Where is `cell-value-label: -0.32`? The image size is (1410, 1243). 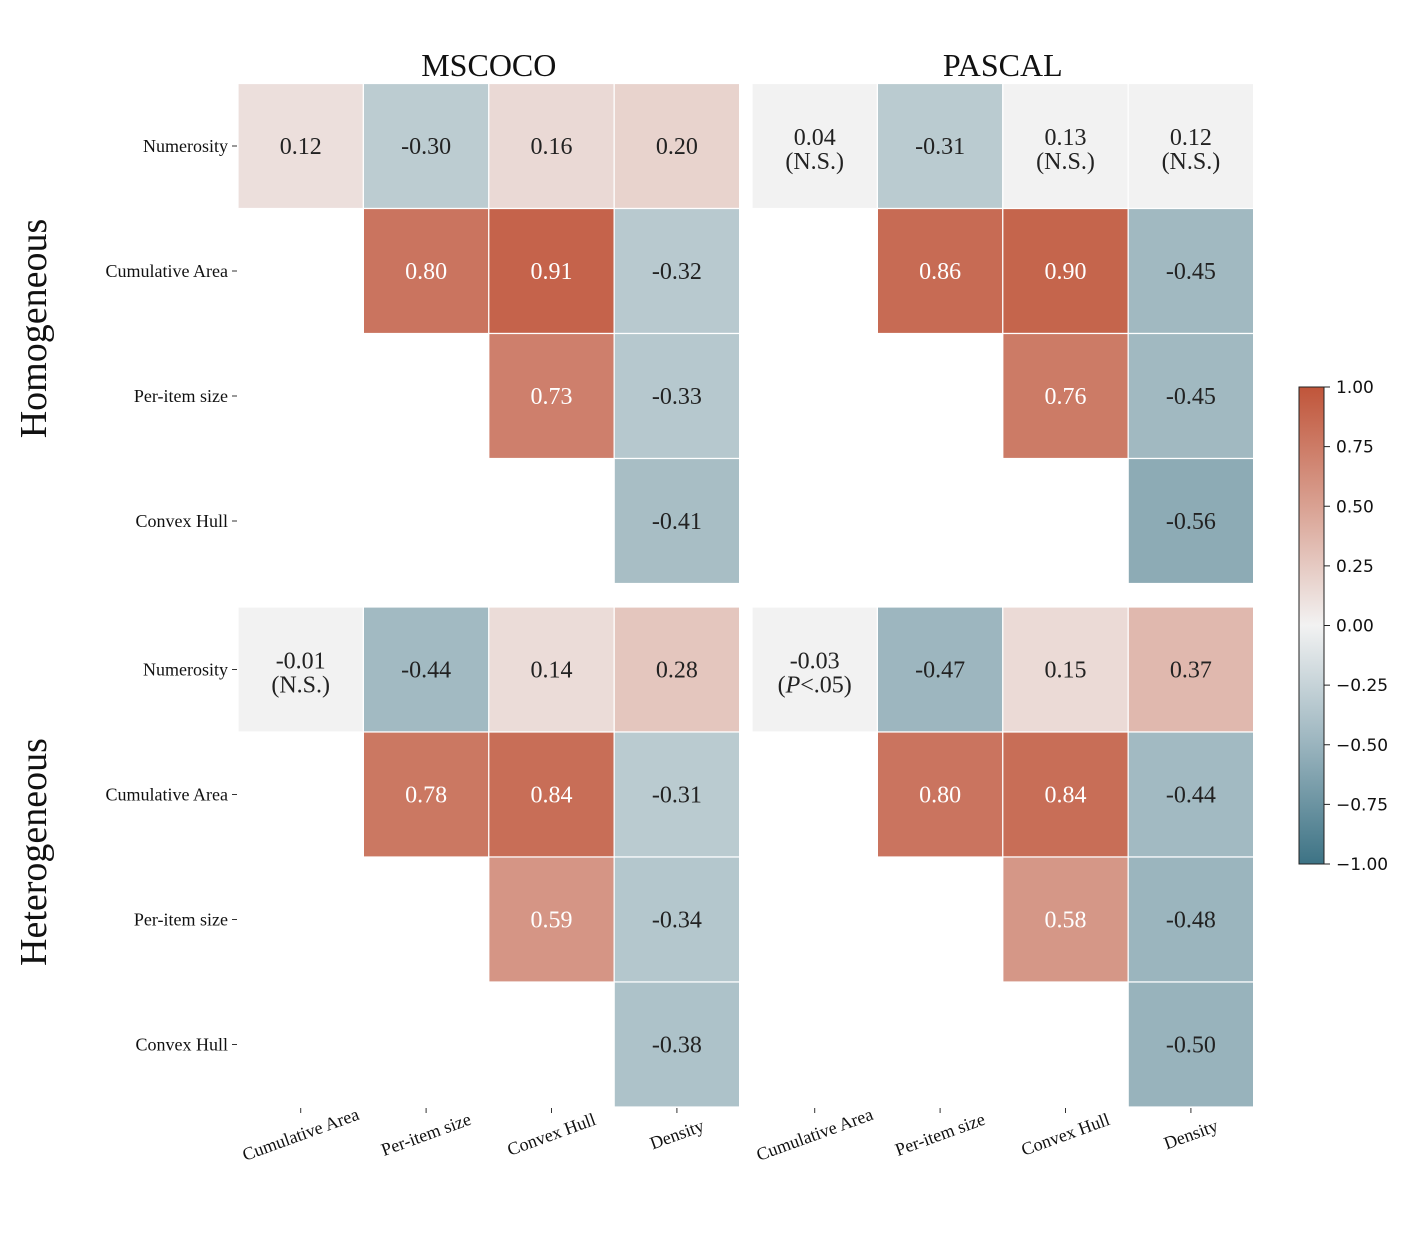
cell-value-label: -0.32 is located at coordinates (677, 272).